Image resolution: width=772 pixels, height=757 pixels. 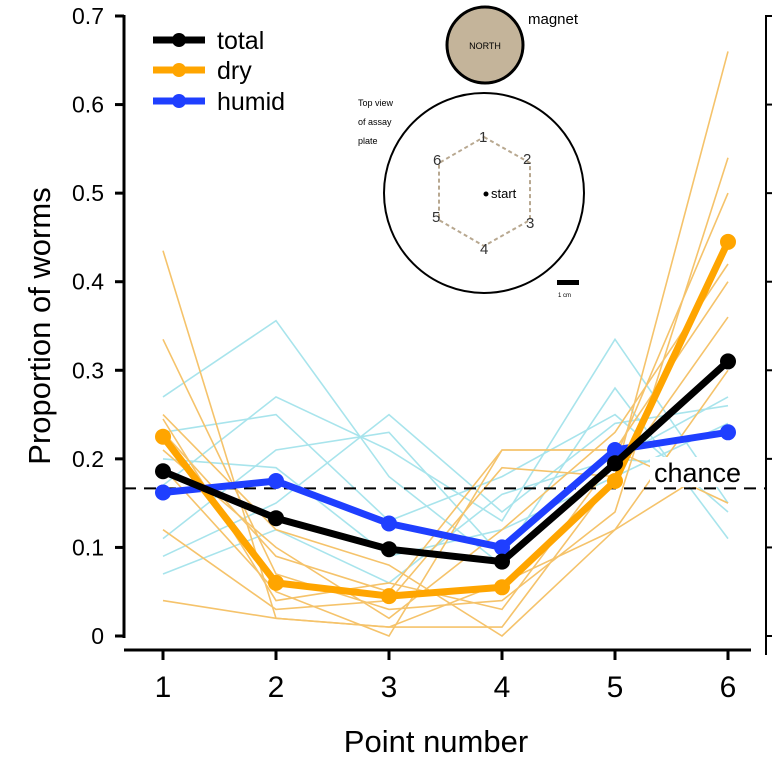 I want to click on chance-label: chance, so click(x=697, y=473).